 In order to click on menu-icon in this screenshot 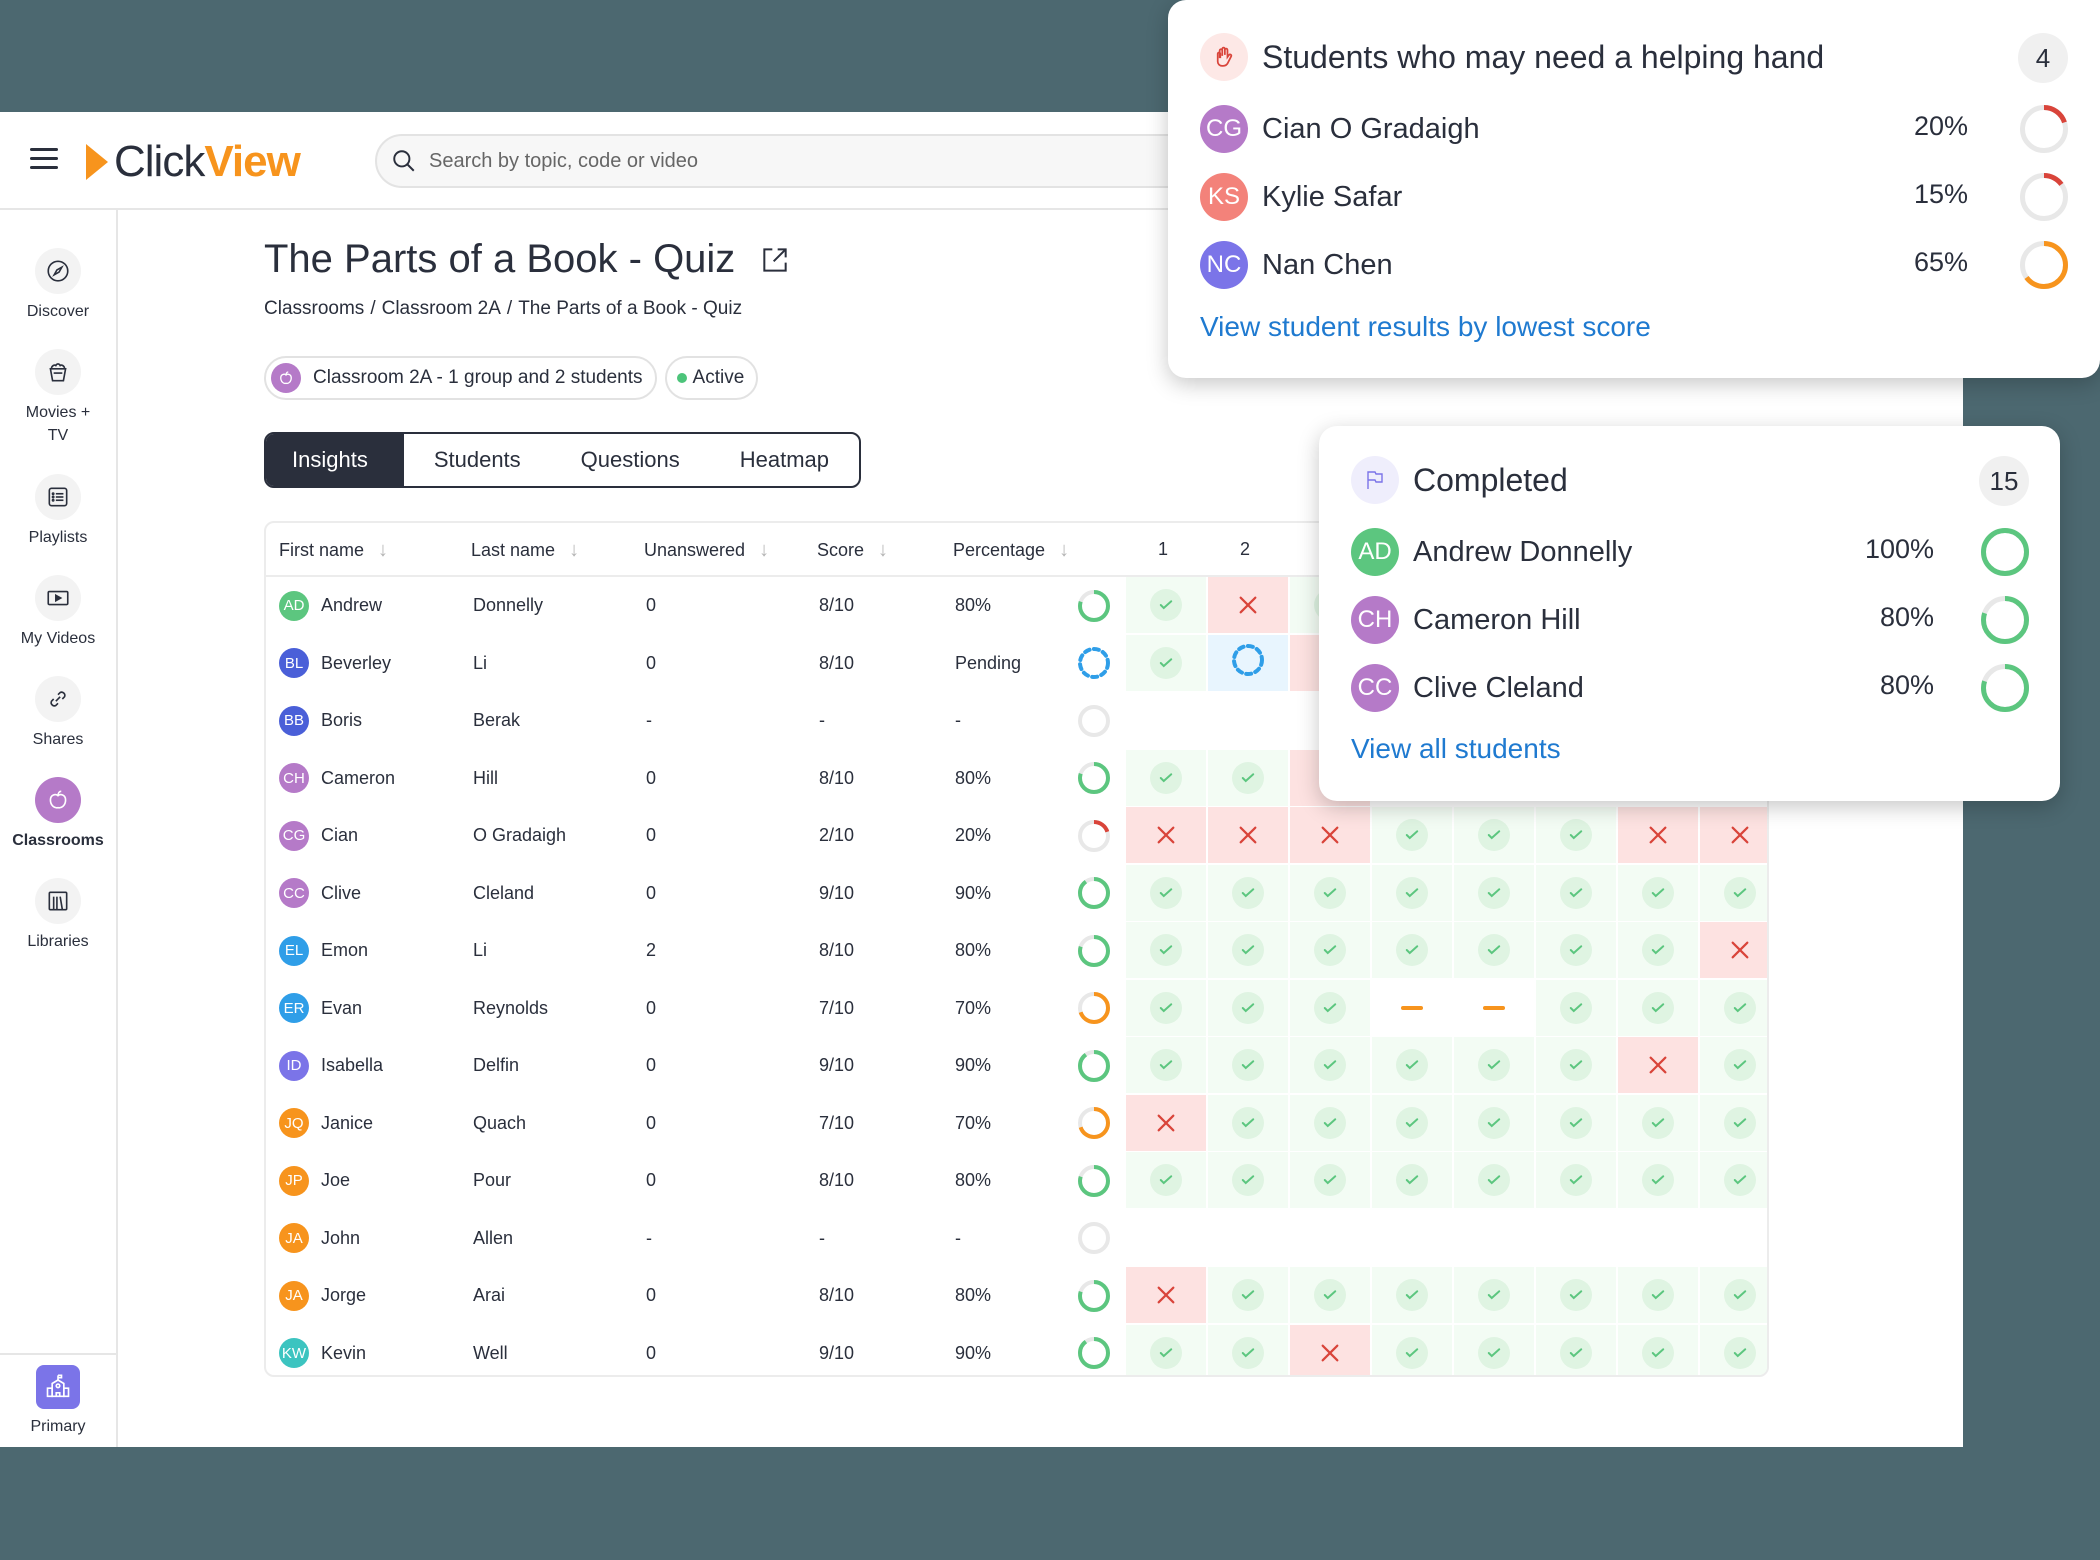, I will do `click(44, 159)`.